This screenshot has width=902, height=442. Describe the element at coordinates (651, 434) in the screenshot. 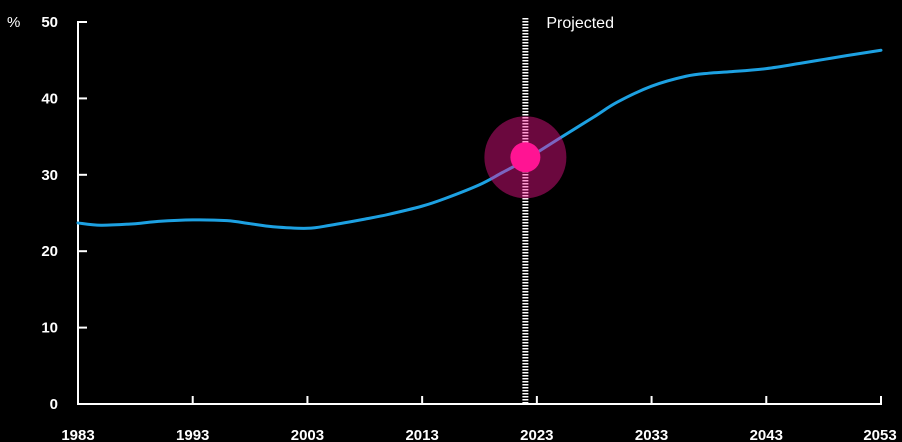

I see `x-tick-label: 2033` at that location.